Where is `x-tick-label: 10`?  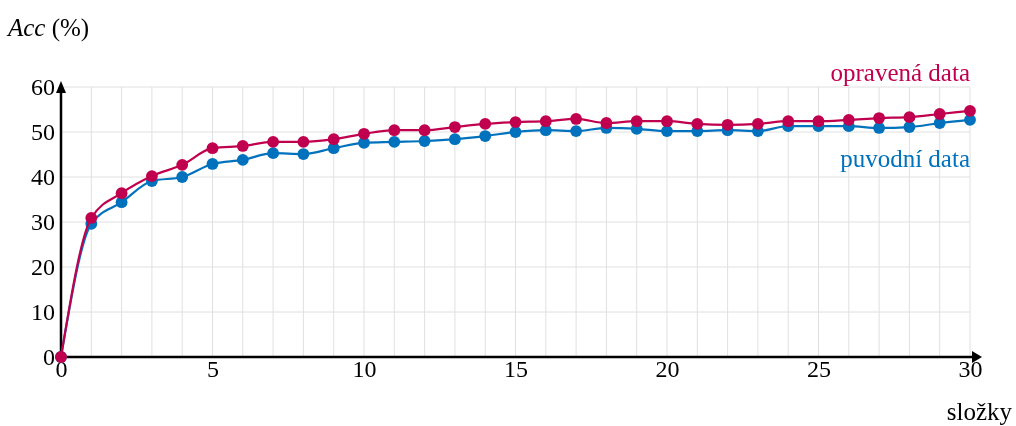 x-tick-label: 10 is located at coordinates (364, 369).